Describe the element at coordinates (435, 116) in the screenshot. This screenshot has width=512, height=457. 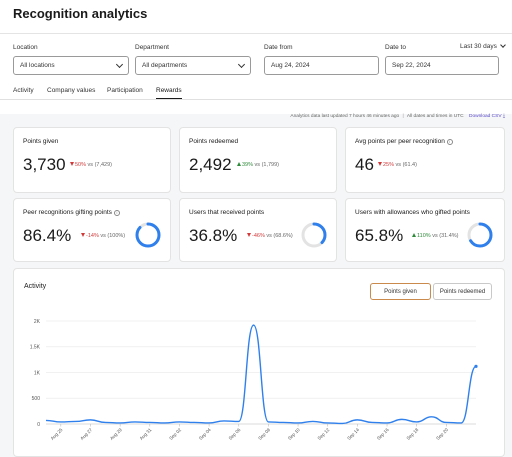
I see `timezone-note: All dates and times in UTC` at that location.